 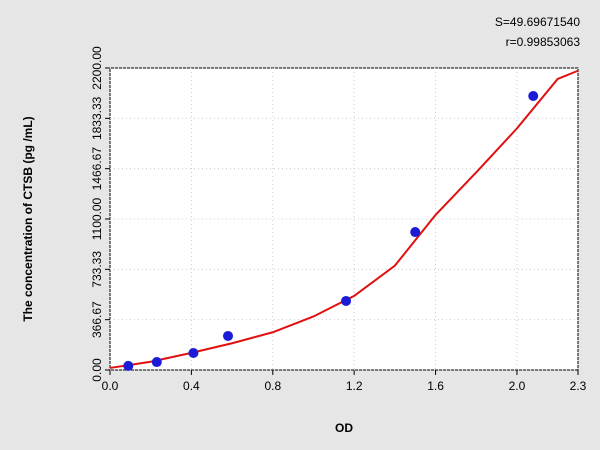 I want to click on y-tick-label: 0.00, so click(x=97, y=370).